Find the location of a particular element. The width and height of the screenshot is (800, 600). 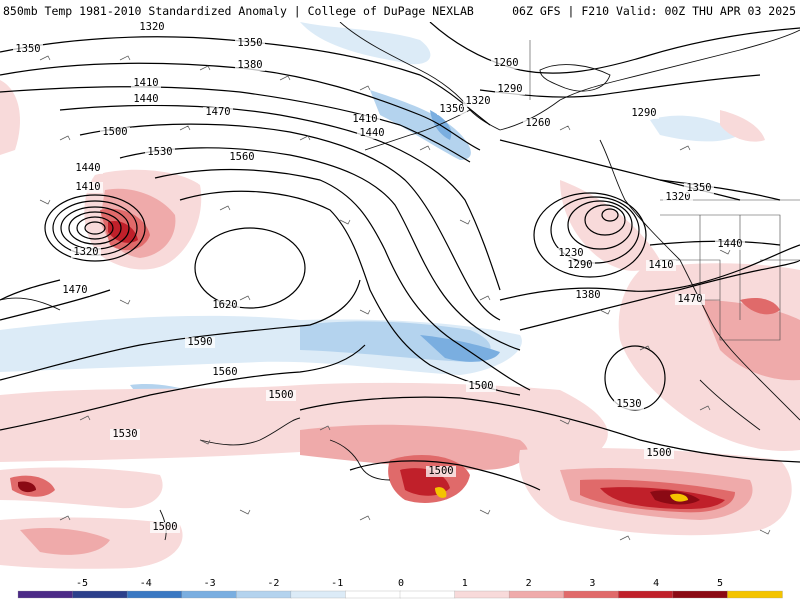

anomaly-colorbar: -5 -4 -3 -2 -1 0 1 2 3 4 5 is located at coordinates (400, 588).